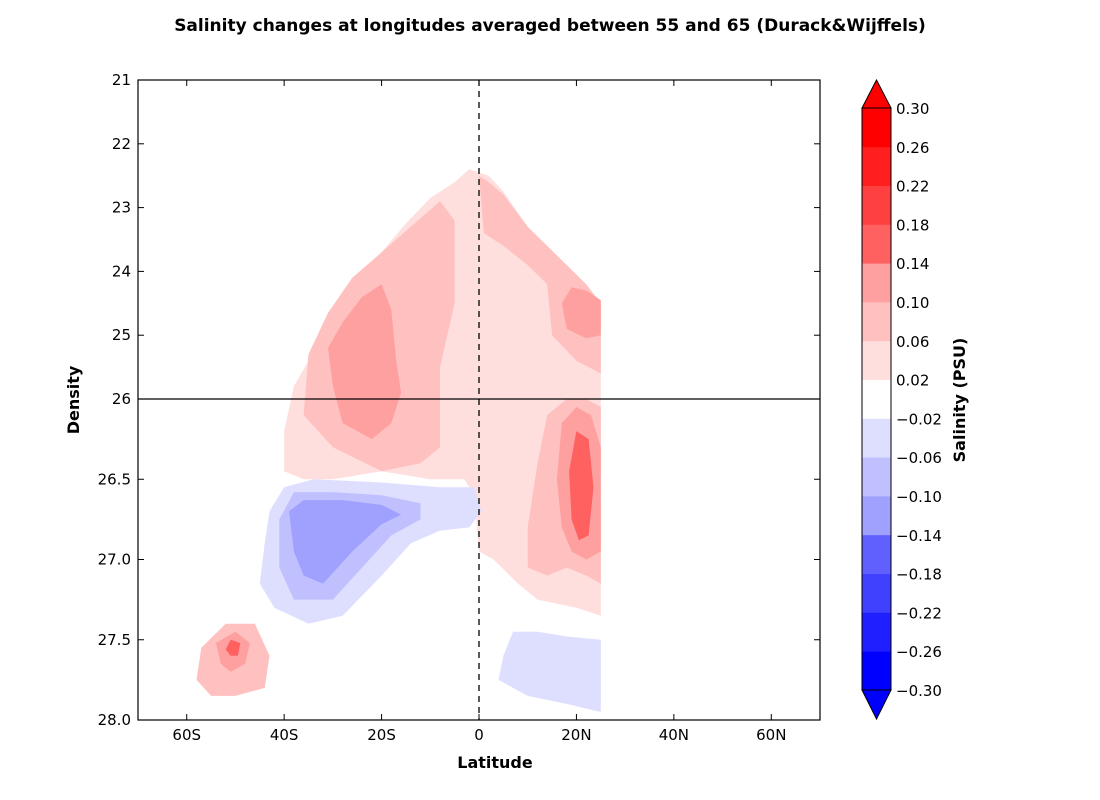  I want to click on y-tick-label: 27.0, so click(114, 560).